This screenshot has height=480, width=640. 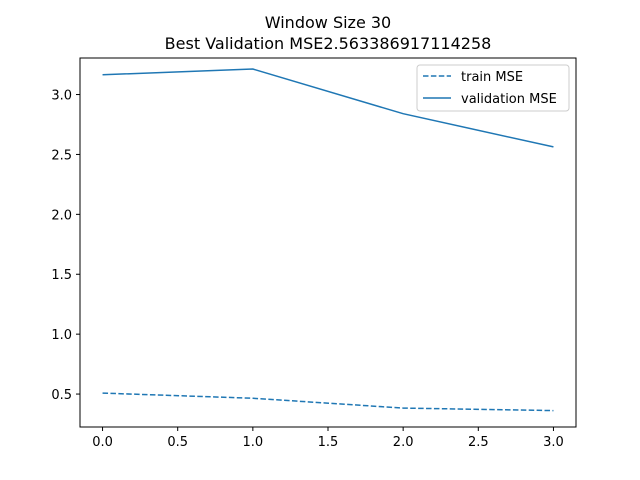 What do you see at coordinates (328, 108) in the screenshot?
I see `series-line-validation-mse` at bounding box center [328, 108].